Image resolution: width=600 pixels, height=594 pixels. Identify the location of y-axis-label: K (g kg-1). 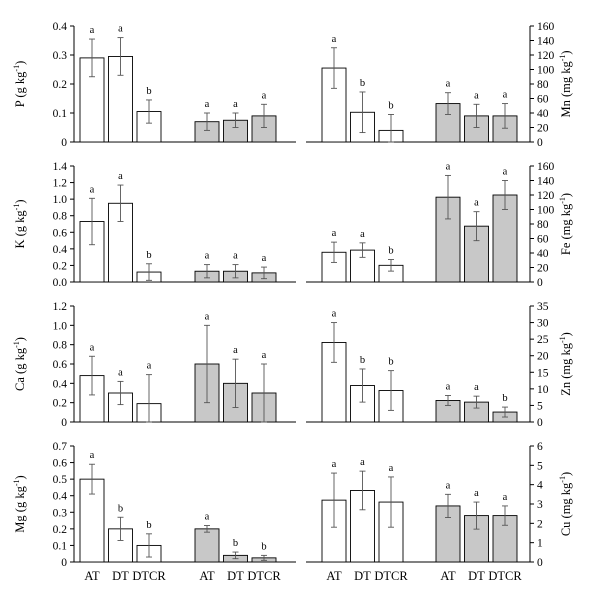
(19, 223).